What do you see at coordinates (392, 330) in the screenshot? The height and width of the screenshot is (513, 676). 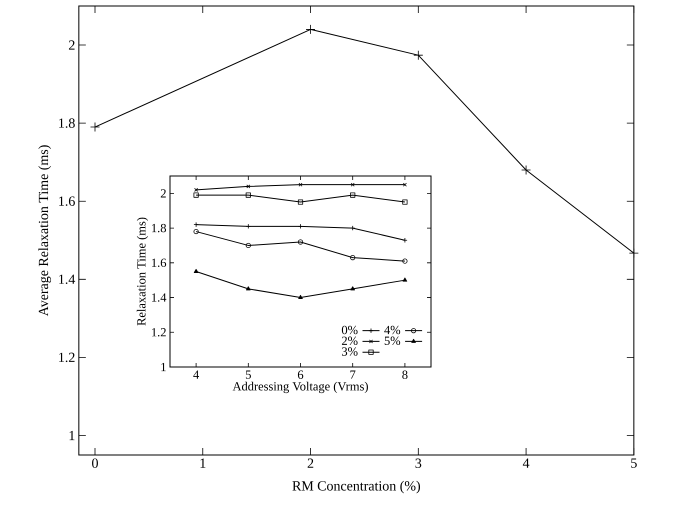 I see `legend-label: 4%` at bounding box center [392, 330].